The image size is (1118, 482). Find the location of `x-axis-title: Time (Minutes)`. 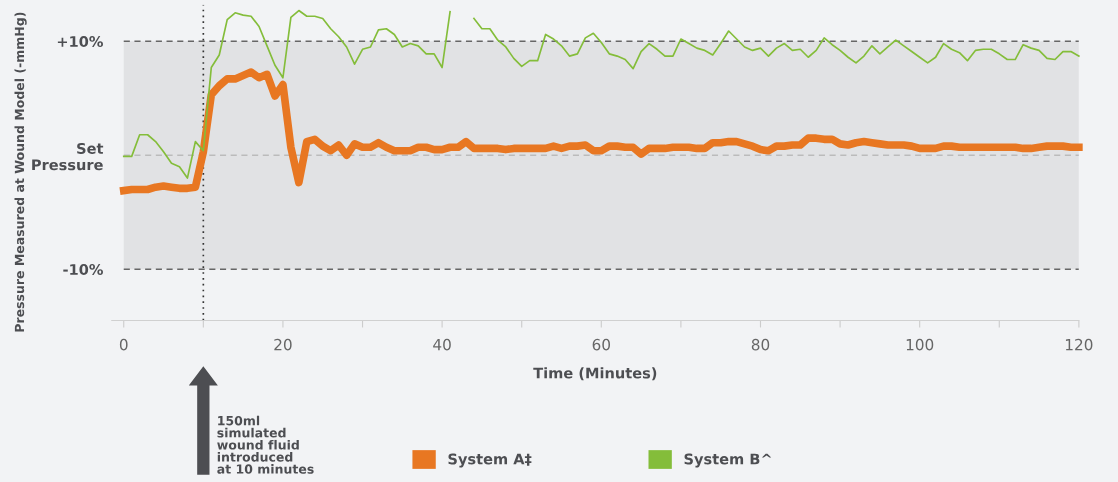

x-axis-title: Time (Minutes) is located at coordinates (595, 374).